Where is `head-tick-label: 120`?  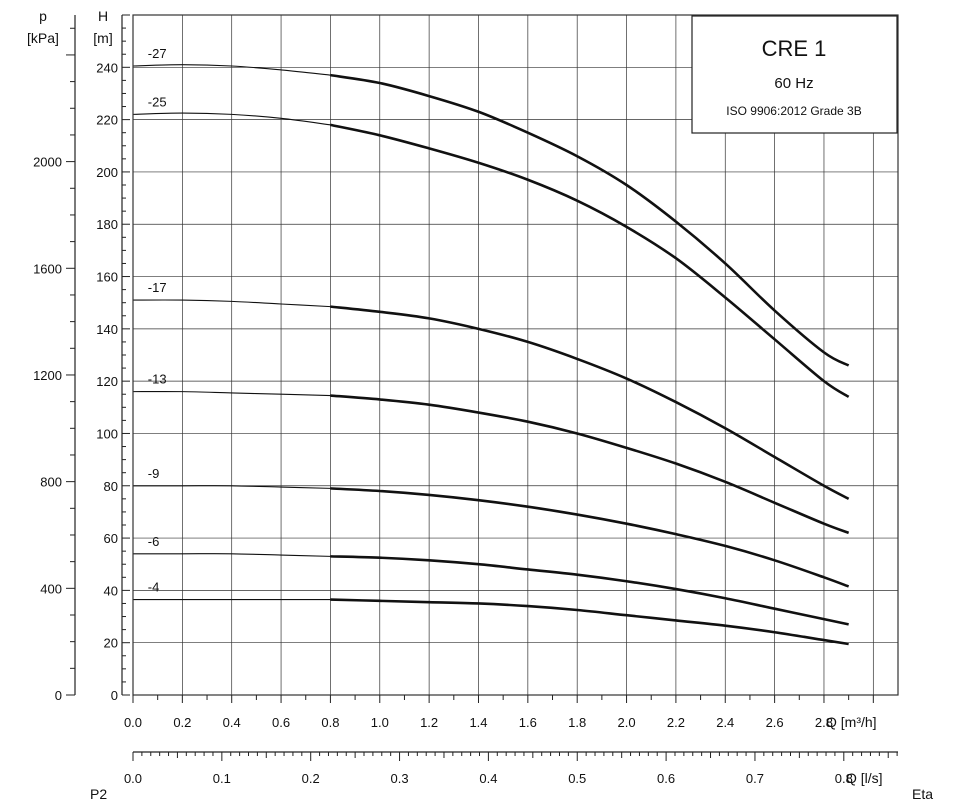 head-tick-label: 120 is located at coordinates (107, 381).